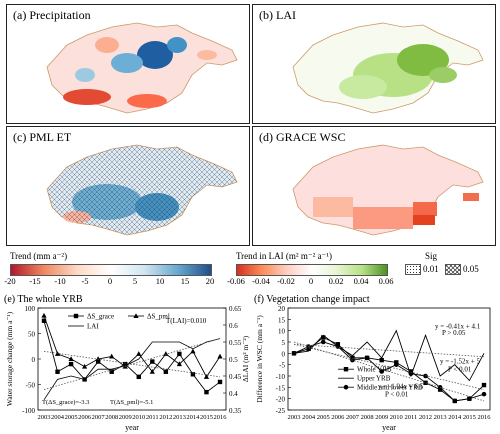 The width and height of the screenshot is (500, 434). Describe the element at coordinates (389, 350) in the screenshot. I see `trend-line-upper` at that location.